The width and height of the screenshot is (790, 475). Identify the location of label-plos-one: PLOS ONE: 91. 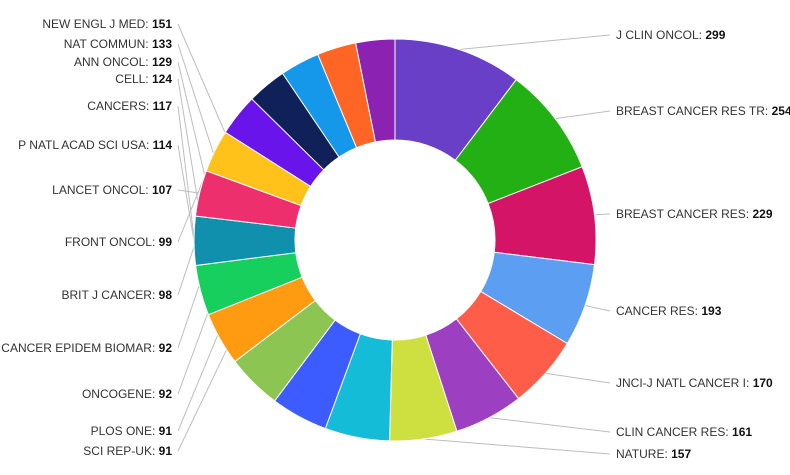
(132, 431).